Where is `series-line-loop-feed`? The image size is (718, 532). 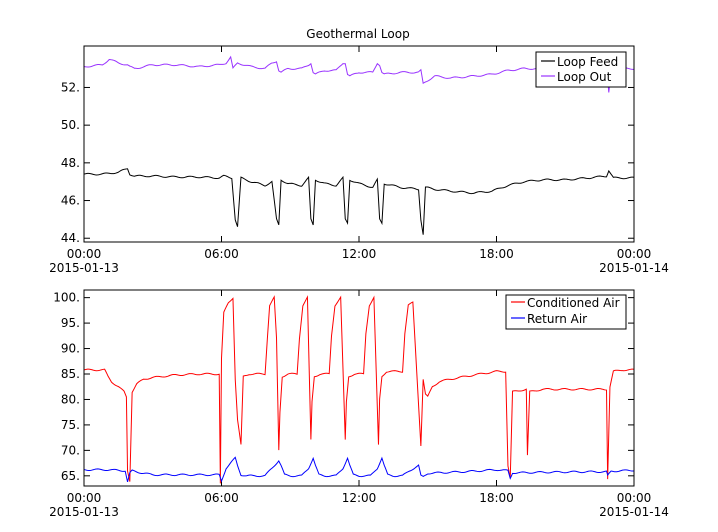
series-line-loop-feed is located at coordinates (359, 201).